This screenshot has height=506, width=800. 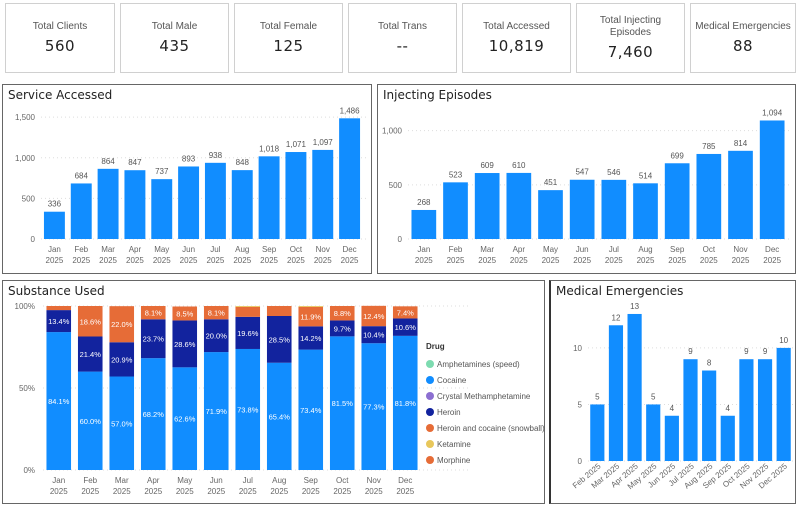 What do you see at coordinates (516, 26) in the screenshot?
I see `kpi-label: Total Accessed` at bounding box center [516, 26].